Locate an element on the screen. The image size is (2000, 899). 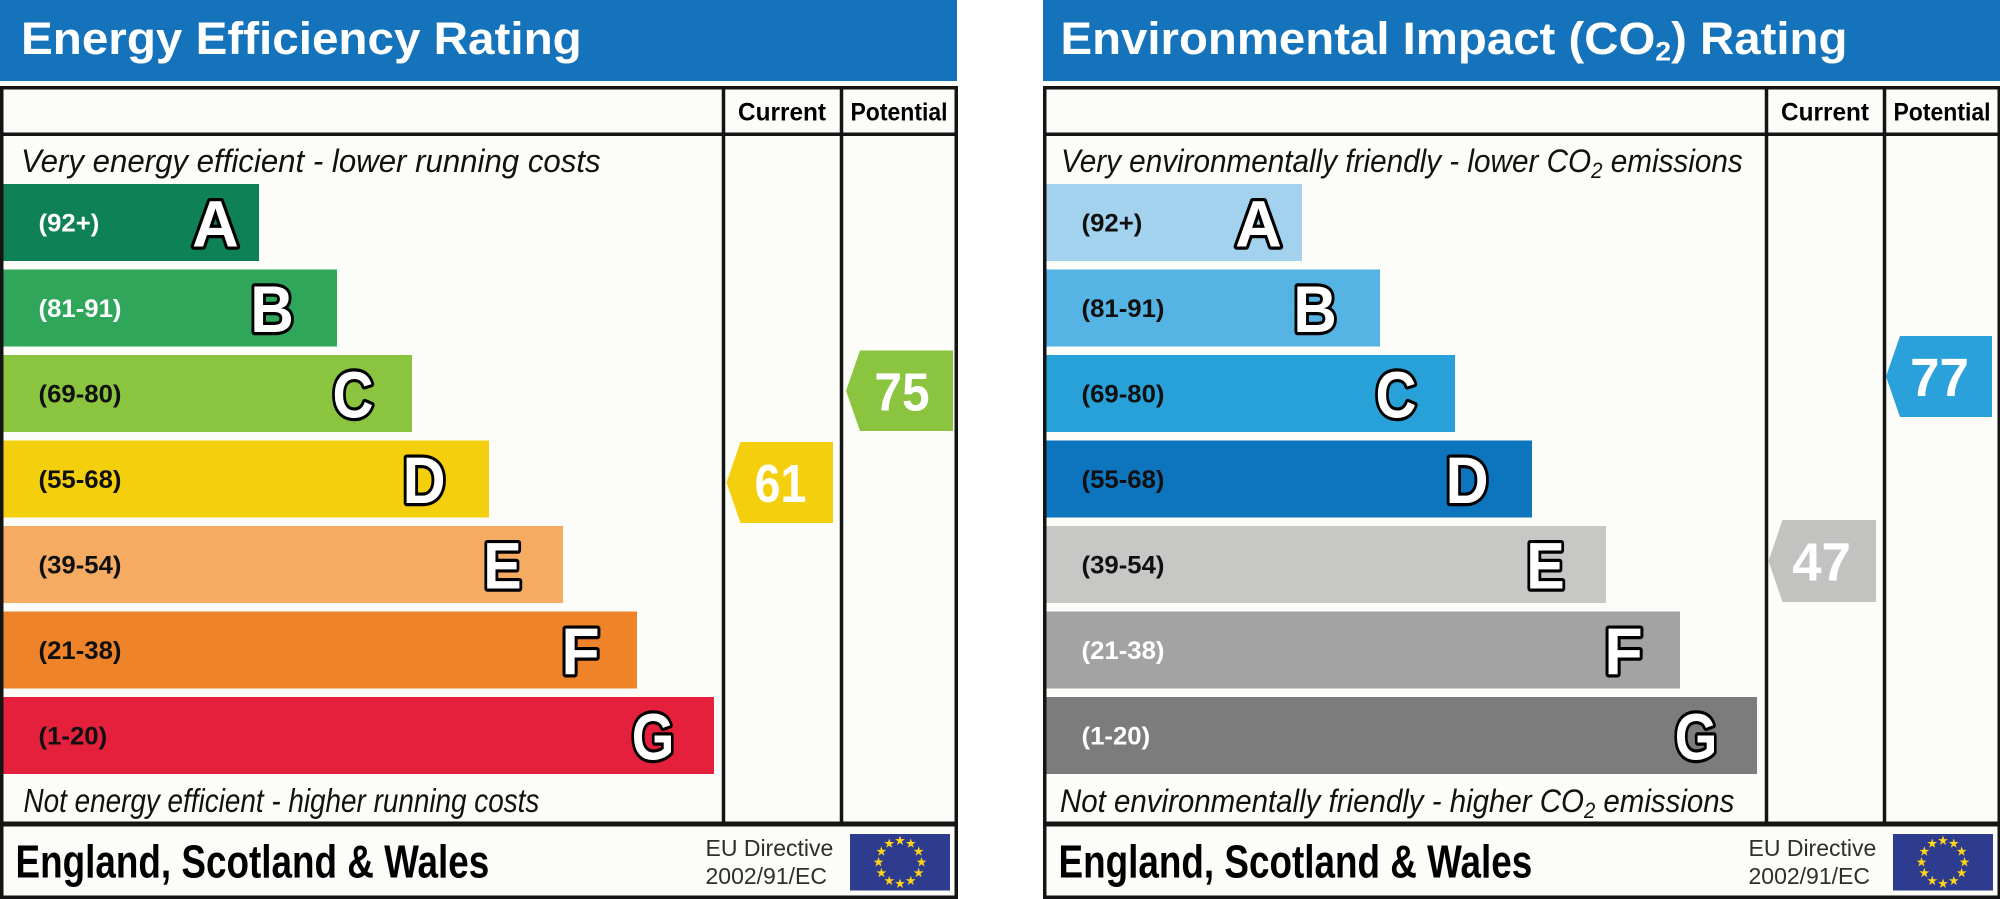
svg-text:Environmental Impact (CO2) Rat: Environmental Impact (CO2) Rating is located at coordinates (1454, 39).